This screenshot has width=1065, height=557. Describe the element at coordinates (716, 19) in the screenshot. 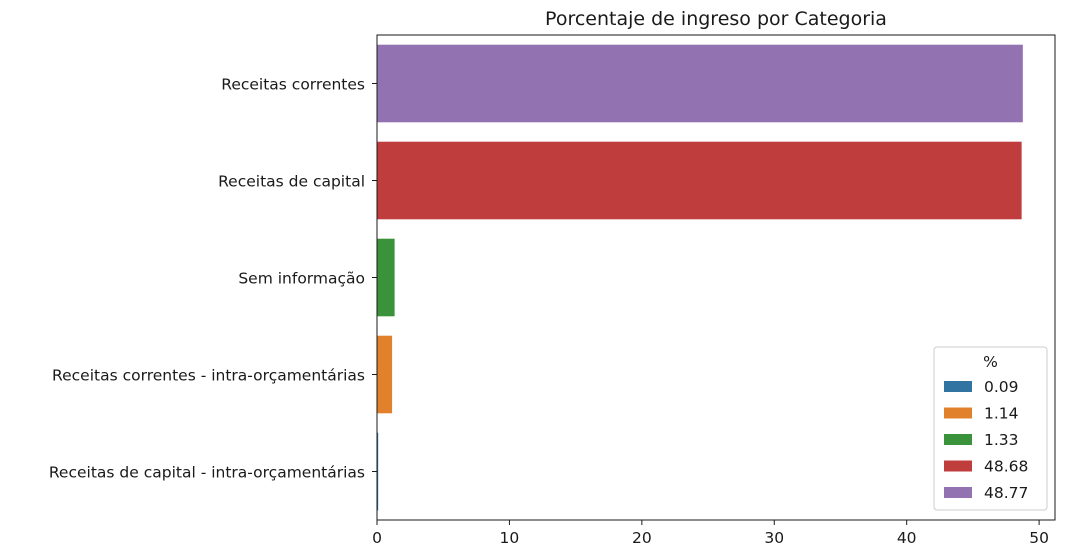

I see `chart-title: Porcentaje de ingreso por Categoria` at that location.